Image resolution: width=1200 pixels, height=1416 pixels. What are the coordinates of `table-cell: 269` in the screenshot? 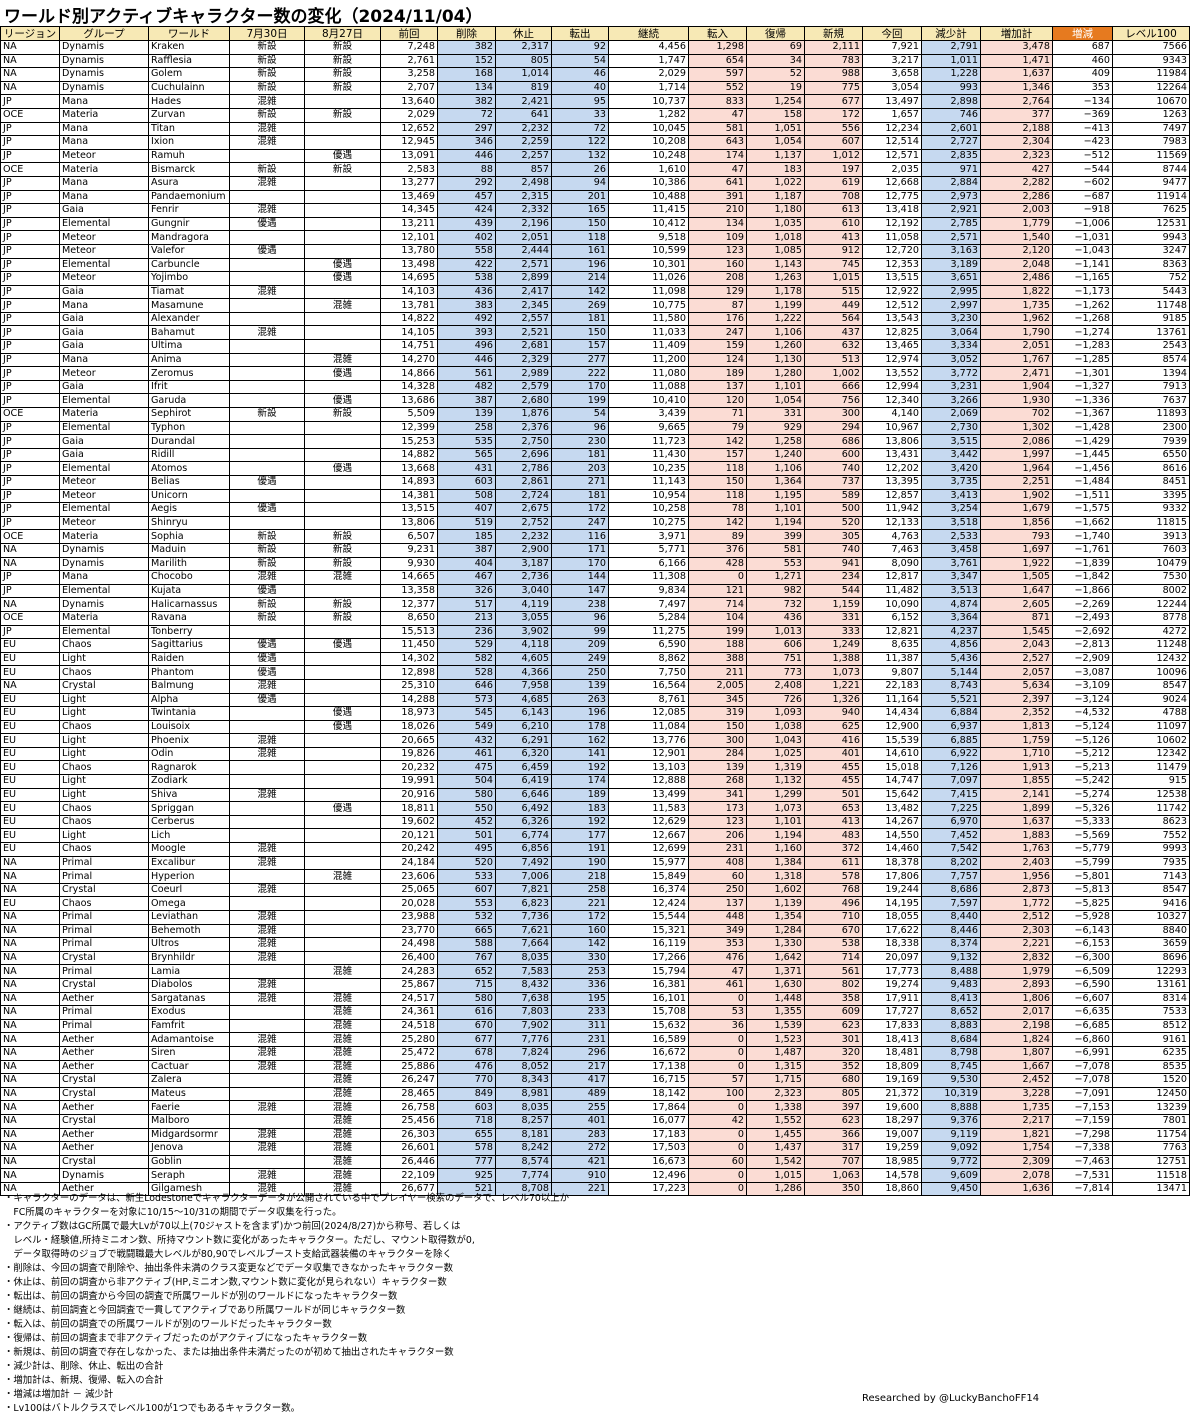 It's located at (580, 305).